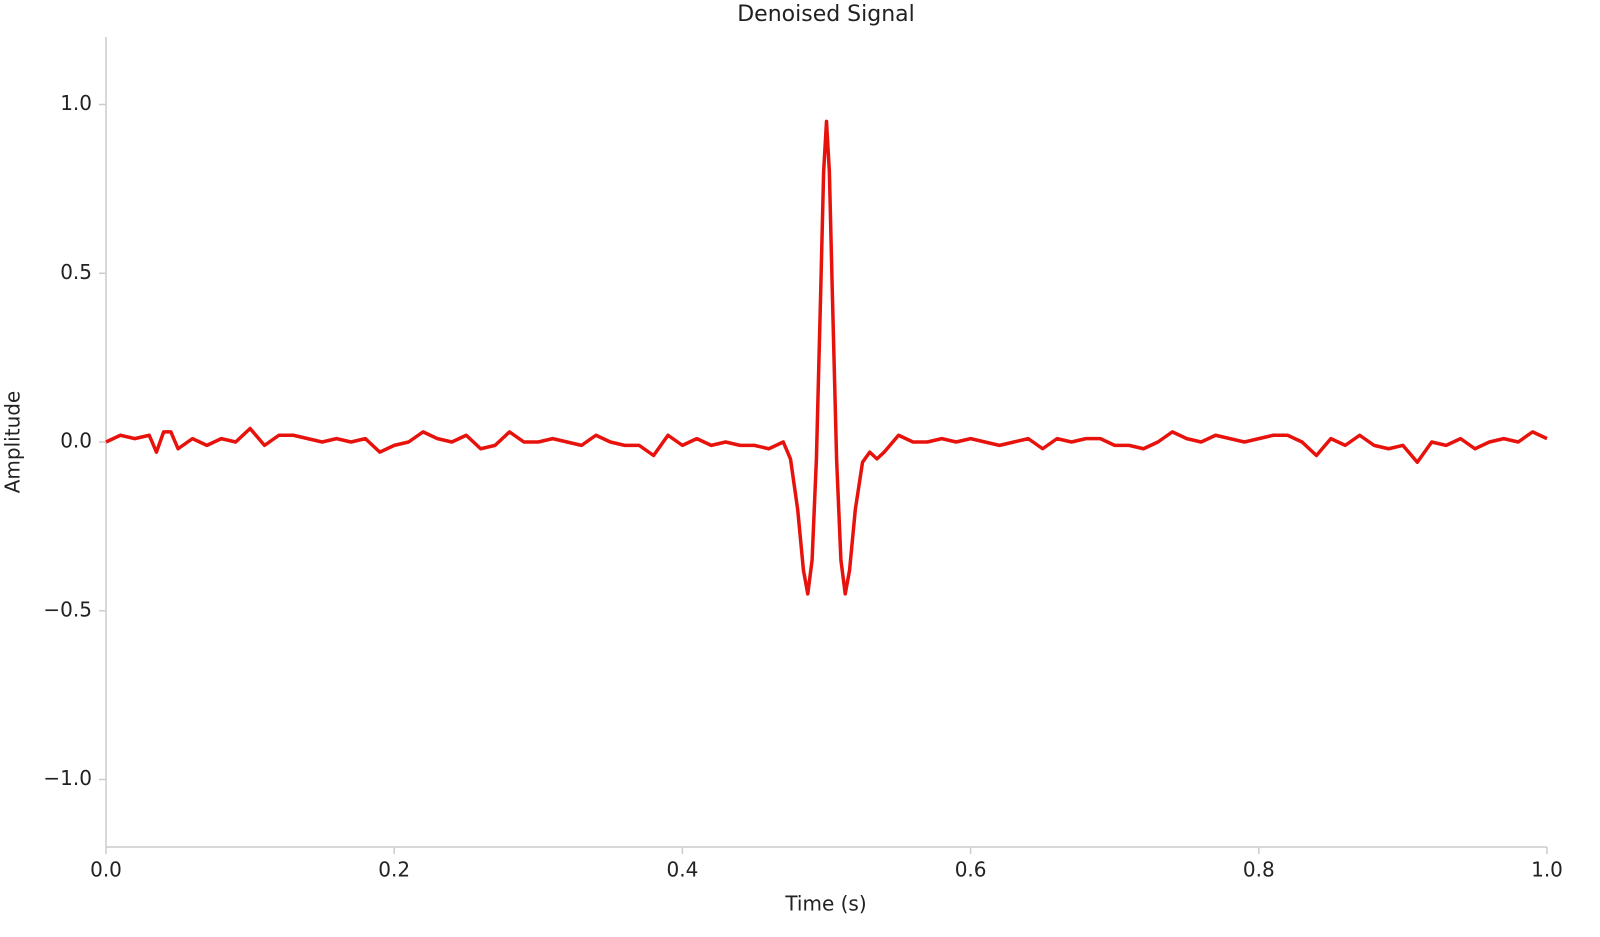  Describe the element at coordinates (394, 870) in the screenshot. I see `x-tick-label: 0.2` at that location.